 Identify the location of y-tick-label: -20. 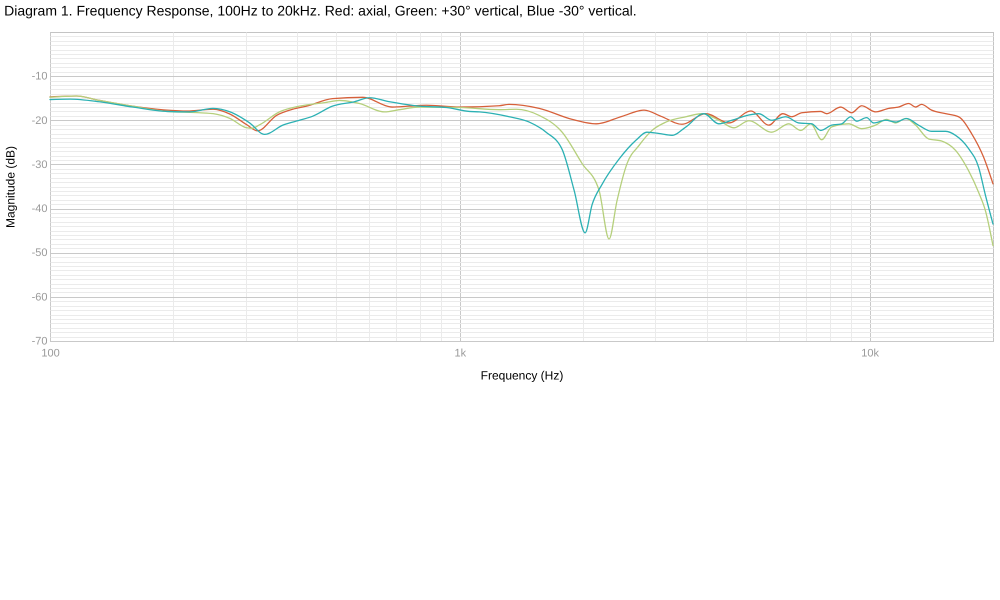
(40, 120).